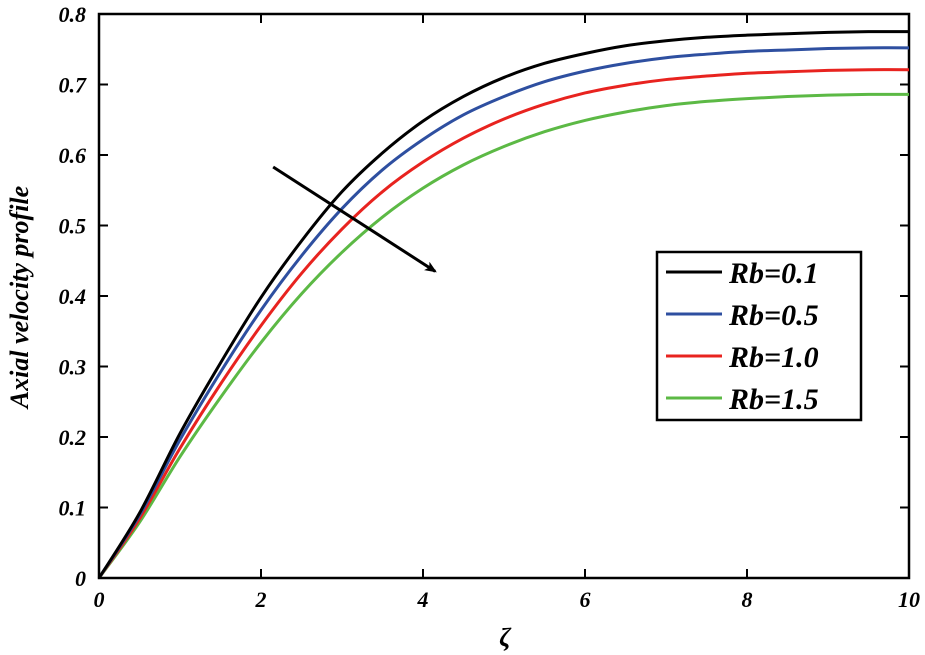  What do you see at coordinates (773, 273) in the screenshot?
I see `legend-label: Rb=0.1` at bounding box center [773, 273].